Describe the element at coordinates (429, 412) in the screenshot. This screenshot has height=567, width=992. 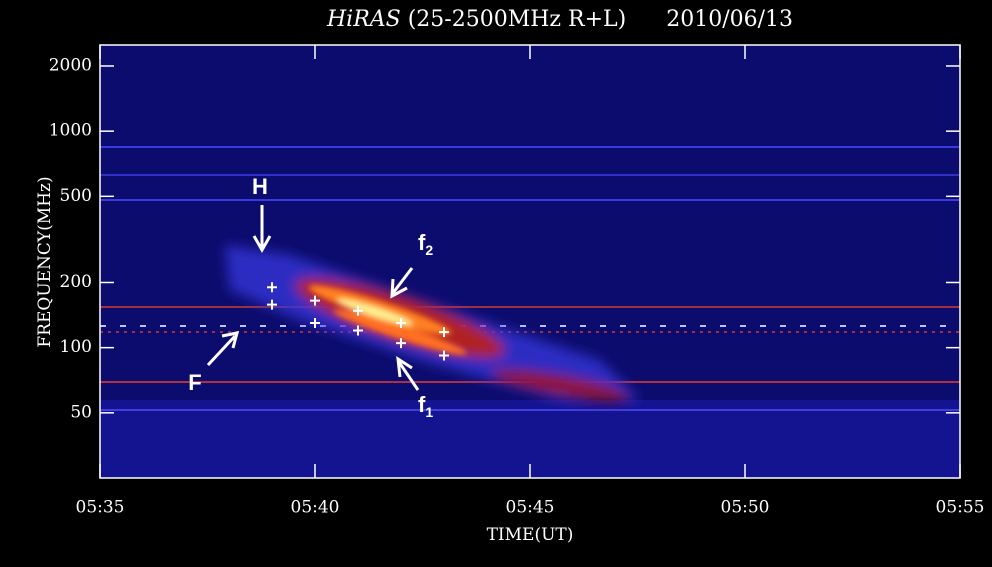
I see `annotation-subscript: 1` at that location.